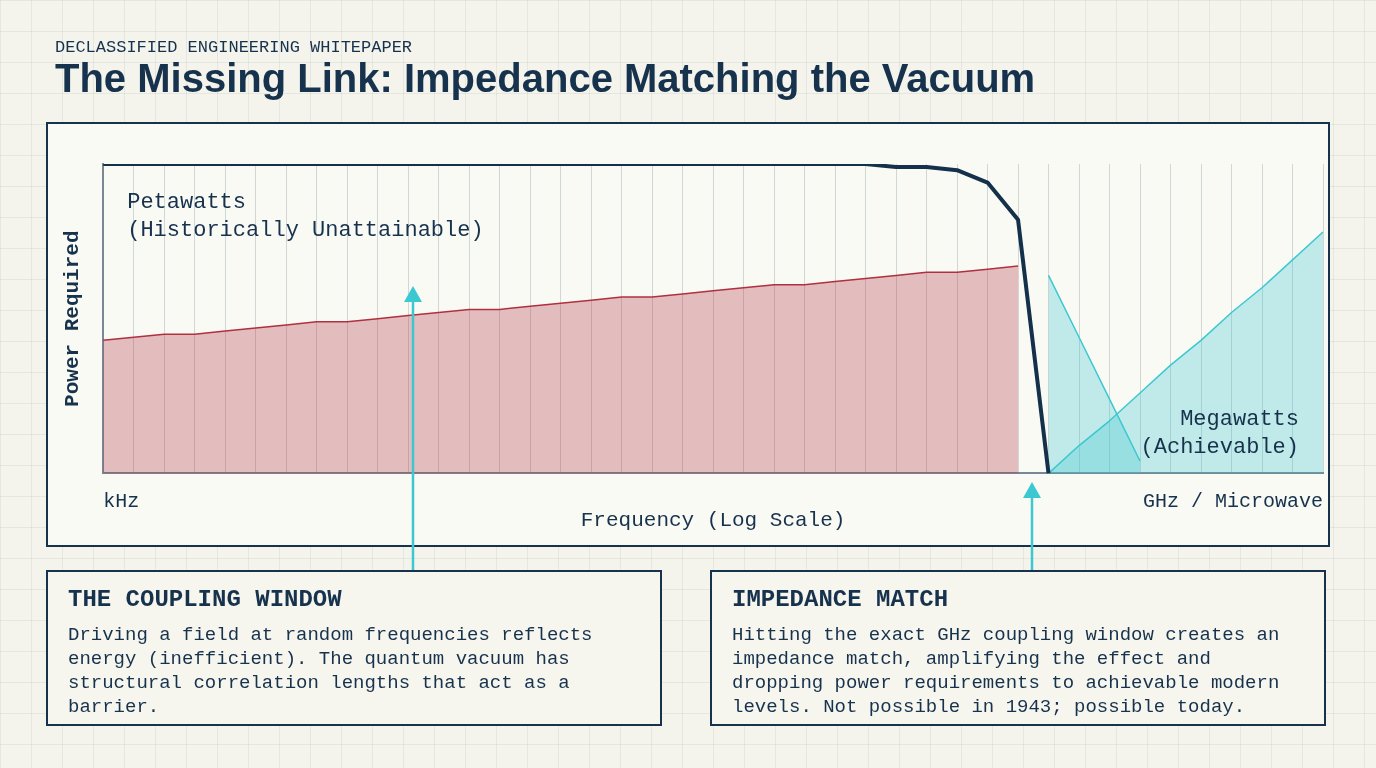 The height and width of the screenshot is (768, 1376). What do you see at coordinates (72, 318) in the screenshot?
I see `y-axis-title: Power Required` at bounding box center [72, 318].